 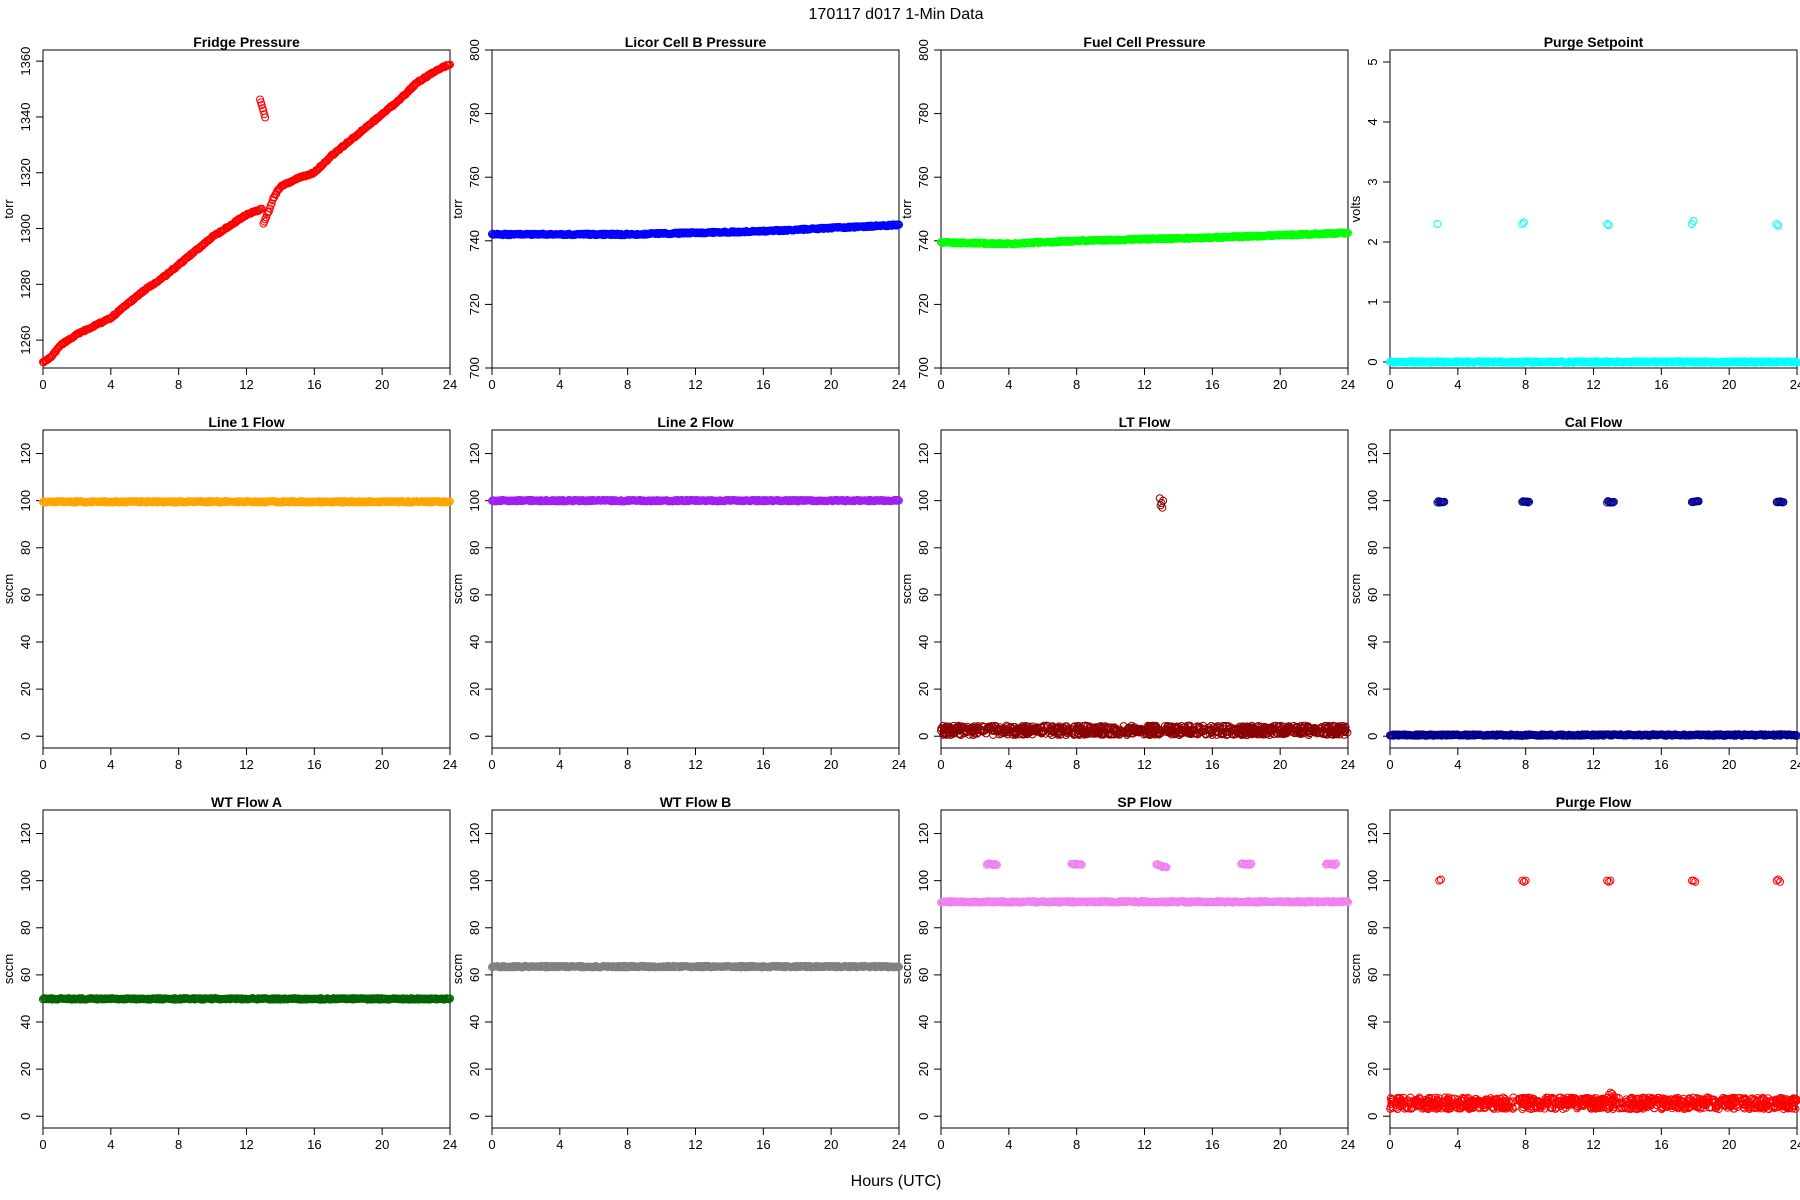 What do you see at coordinates (1372, 181) in the screenshot?
I see `y-tick-label: 3` at bounding box center [1372, 181].